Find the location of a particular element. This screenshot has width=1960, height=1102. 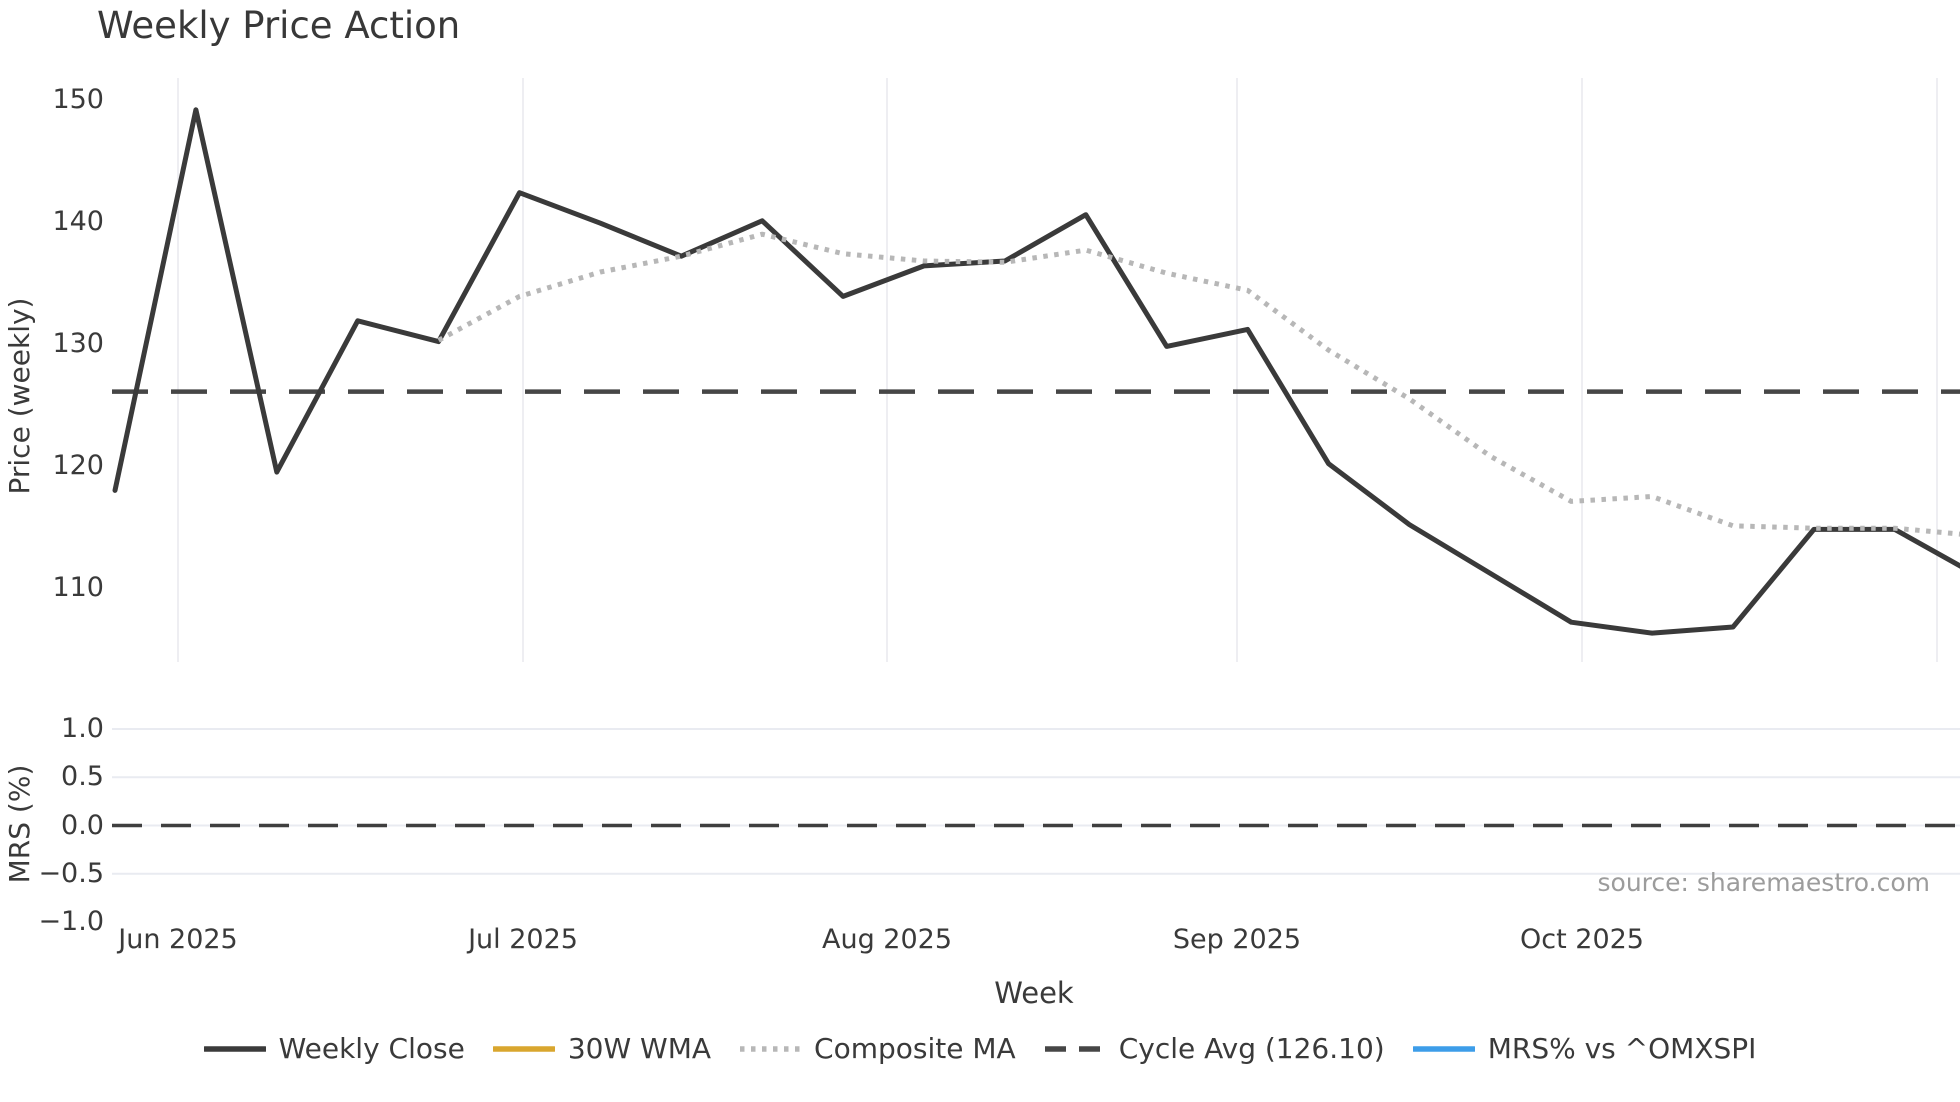

price-tick-label: 140 is located at coordinates (78, 221).